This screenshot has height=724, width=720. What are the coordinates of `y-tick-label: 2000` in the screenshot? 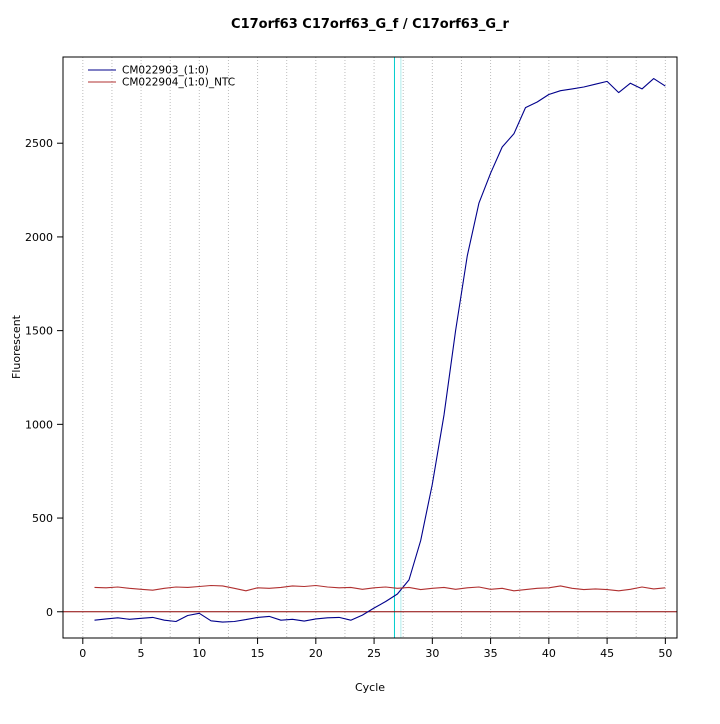 It's located at (39, 237).